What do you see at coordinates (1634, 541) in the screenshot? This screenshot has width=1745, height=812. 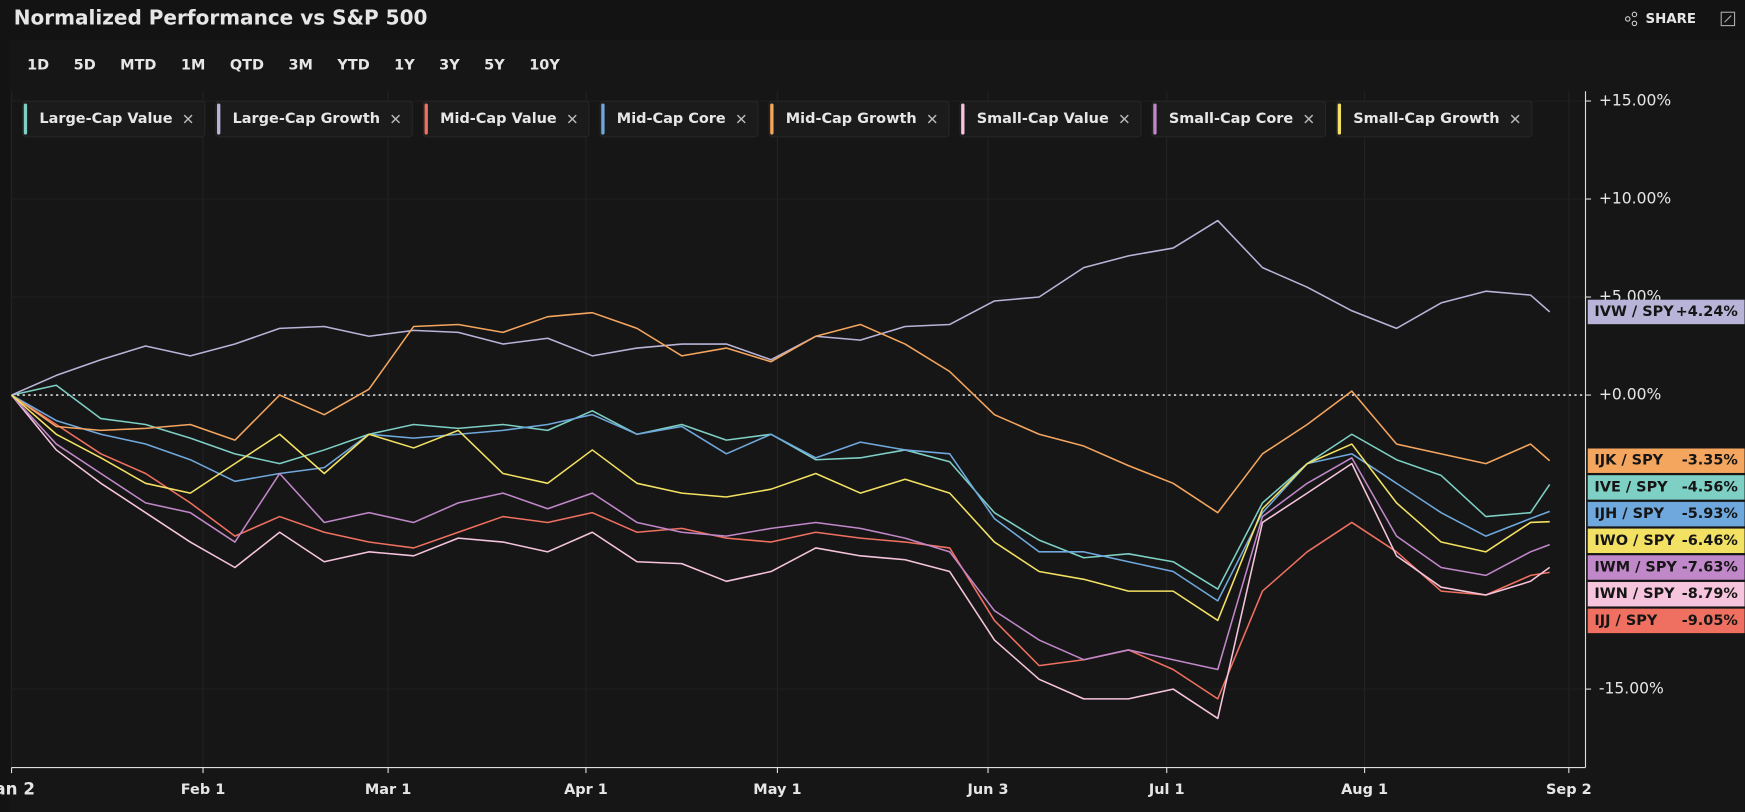 I see `end-ticker: IWO / SPY` at bounding box center [1634, 541].